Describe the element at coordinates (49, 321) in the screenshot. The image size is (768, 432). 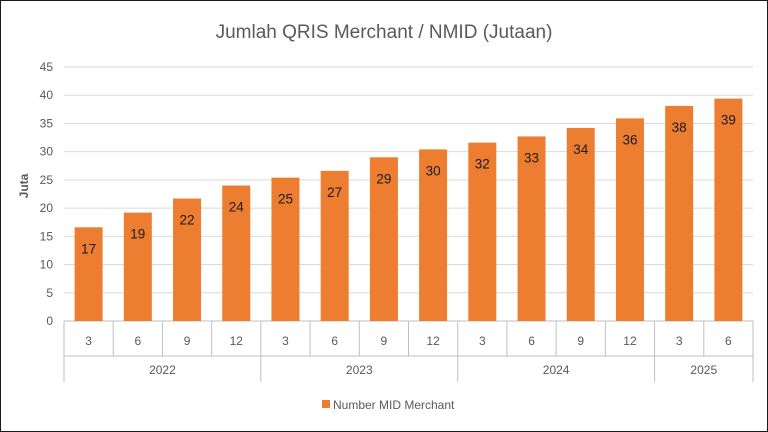
I see `y-tick-label: 0` at that location.